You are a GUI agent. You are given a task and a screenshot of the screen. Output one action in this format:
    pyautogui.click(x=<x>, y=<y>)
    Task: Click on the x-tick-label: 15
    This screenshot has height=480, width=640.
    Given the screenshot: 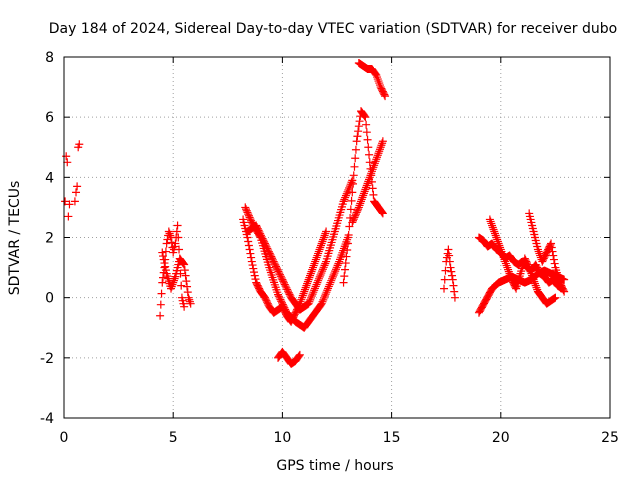 What is the action you would take?
    pyautogui.click(x=392, y=438)
    